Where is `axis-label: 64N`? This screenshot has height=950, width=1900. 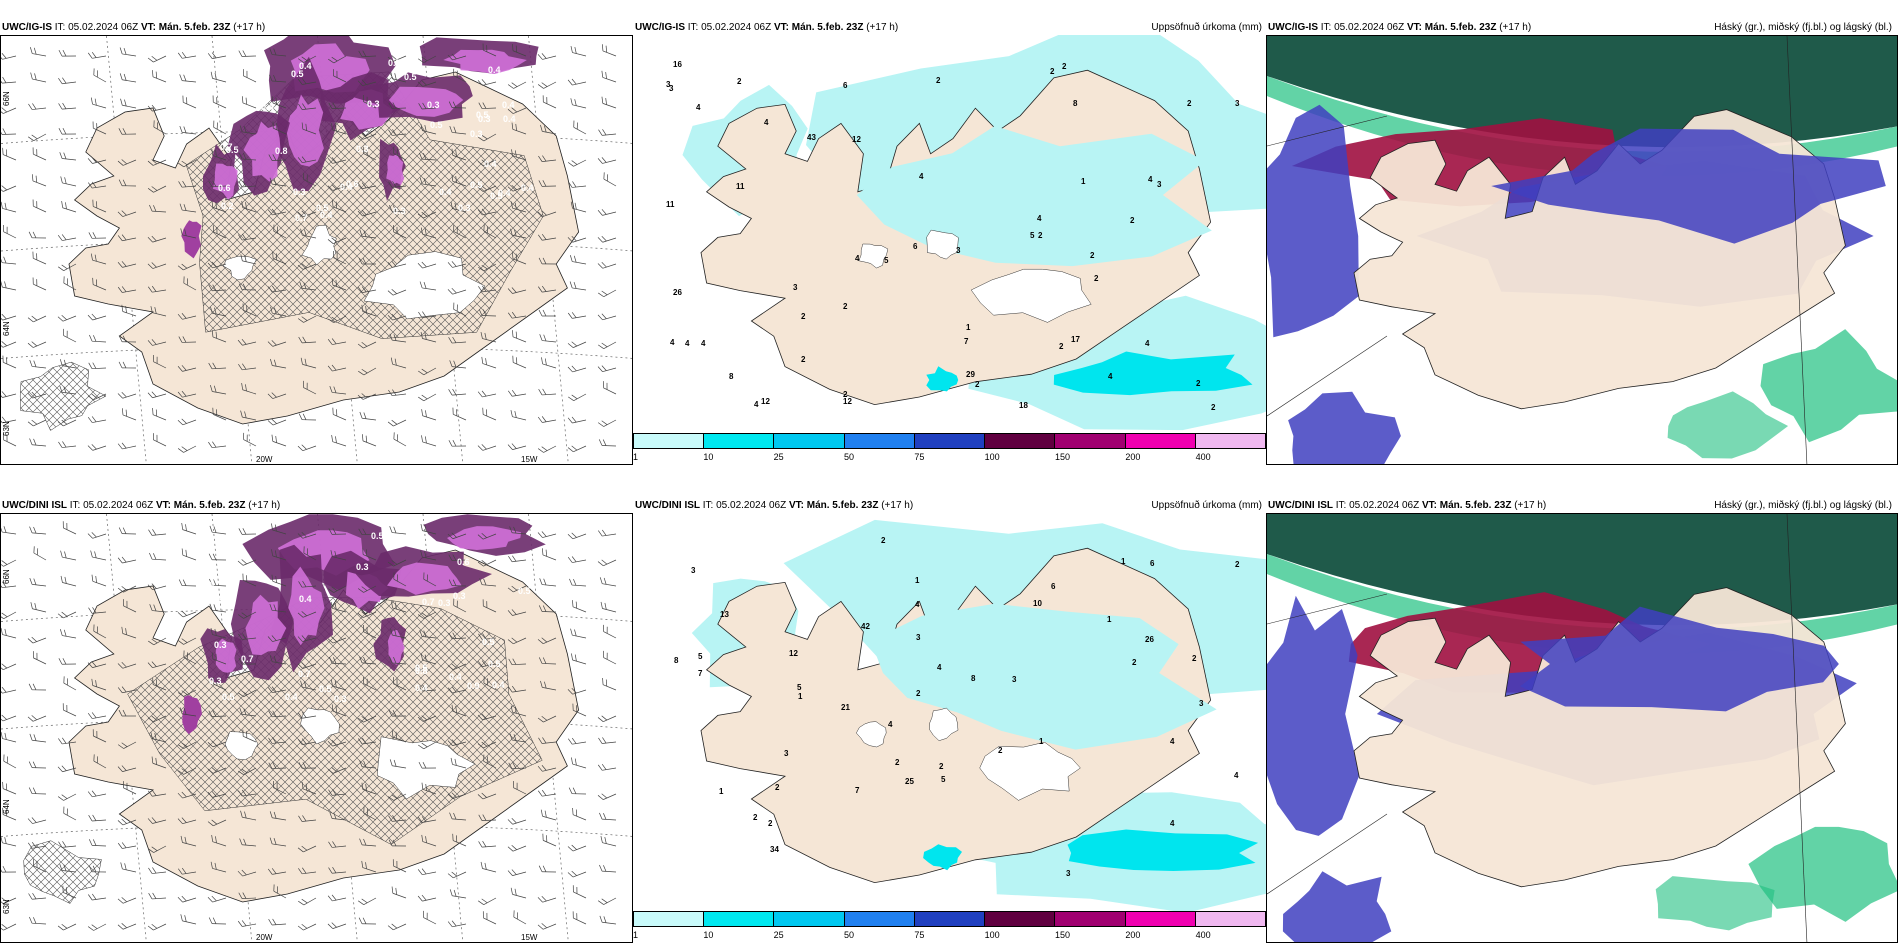 axis-label: 64N is located at coordinates (6, 328).